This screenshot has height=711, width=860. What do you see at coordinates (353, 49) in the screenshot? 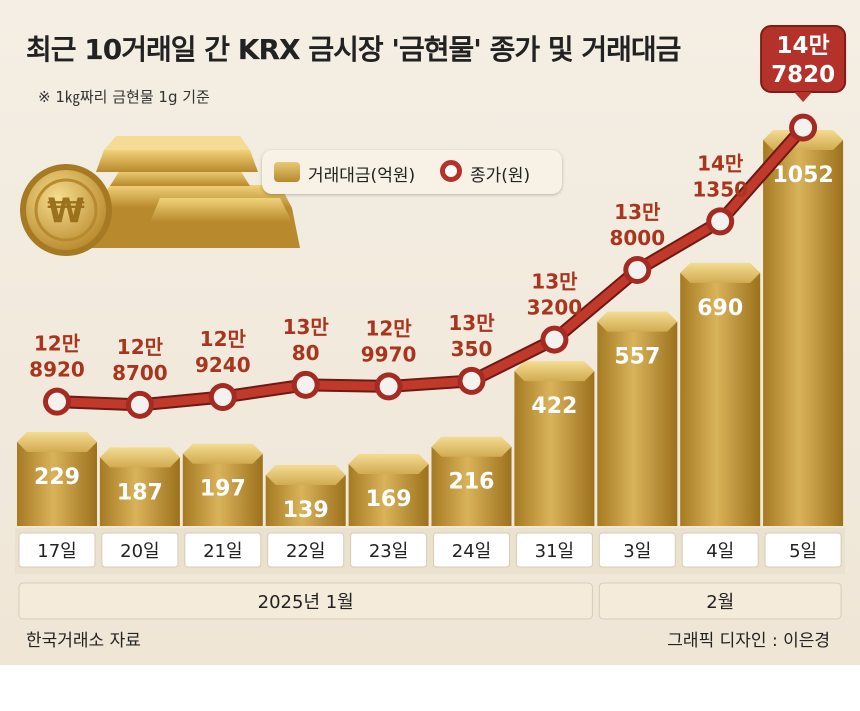
I see `chart-title: 최근 10거래일 간 KRX 금시장 '금현물' 종가 및 거래대금` at bounding box center [353, 49].